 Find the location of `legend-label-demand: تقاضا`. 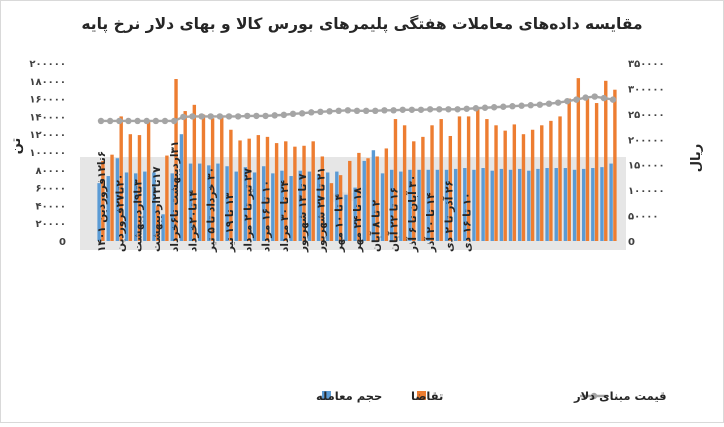

legend-label-demand: تقاضا is located at coordinates (427, 396).